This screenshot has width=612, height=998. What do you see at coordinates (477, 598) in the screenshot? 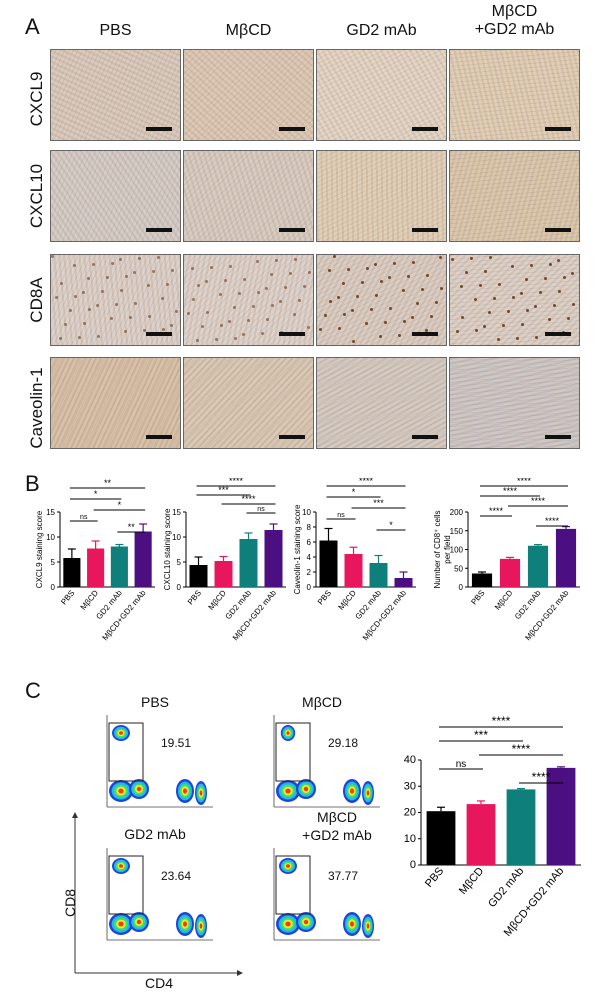
I see `x-tick-label: PBS` at bounding box center [477, 598].